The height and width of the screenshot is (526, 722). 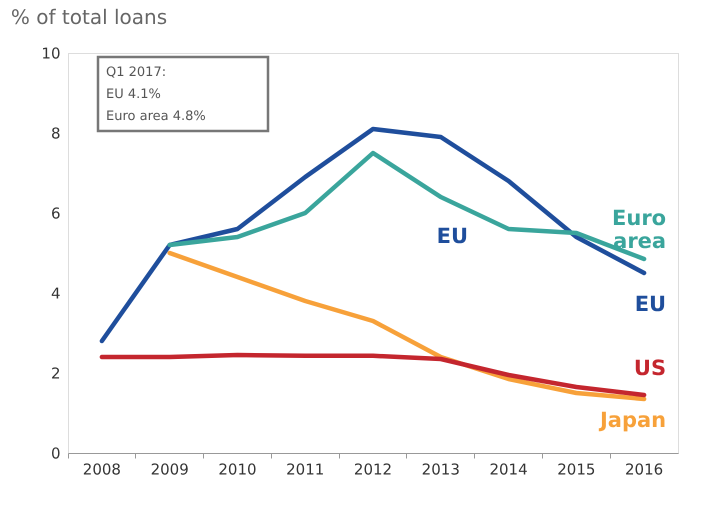 I want to click on x-tick-label: 2008, so click(x=101, y=469).